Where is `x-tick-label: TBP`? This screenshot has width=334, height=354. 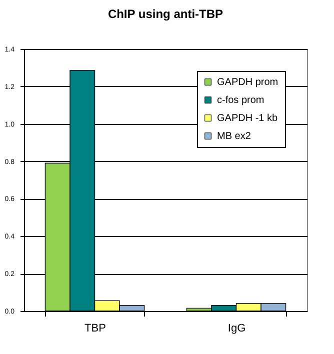 x-tick-label: TBP is located at coordinates (95, 328).